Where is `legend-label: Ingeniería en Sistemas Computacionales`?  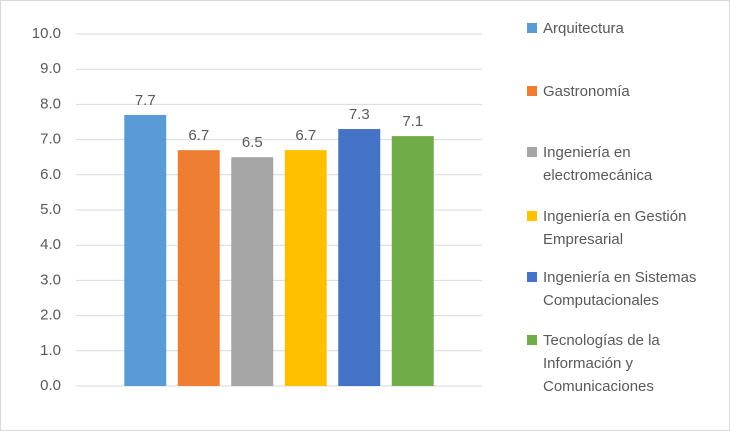
legend-label: Ingeniería en Sistemas Computacionales is located at coordinates (620, 289).